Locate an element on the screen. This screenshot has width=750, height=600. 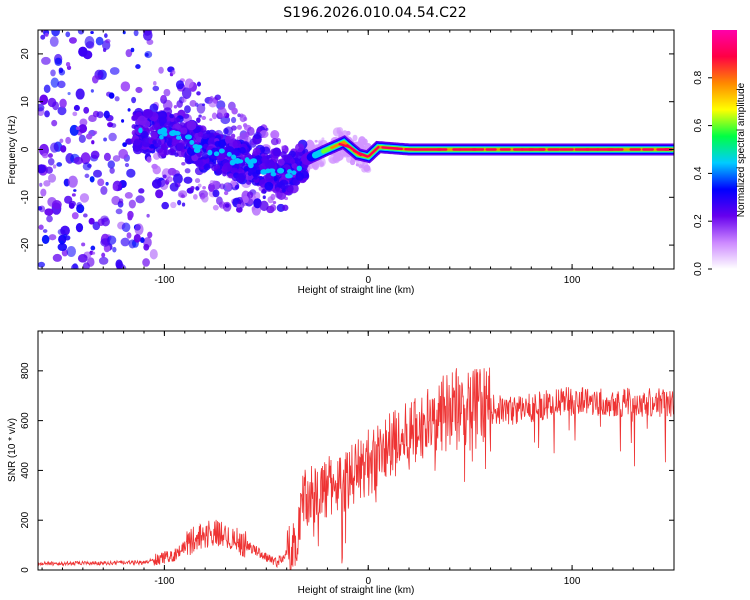
spectrogram-y-label: Frequency (Hz) is located at coordinates (12, 150).